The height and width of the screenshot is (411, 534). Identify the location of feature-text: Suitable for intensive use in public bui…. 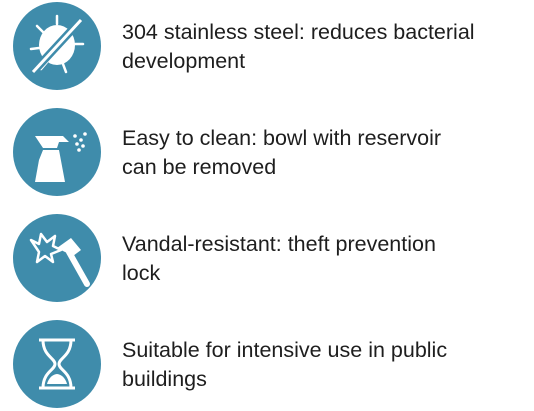
(284, 365).